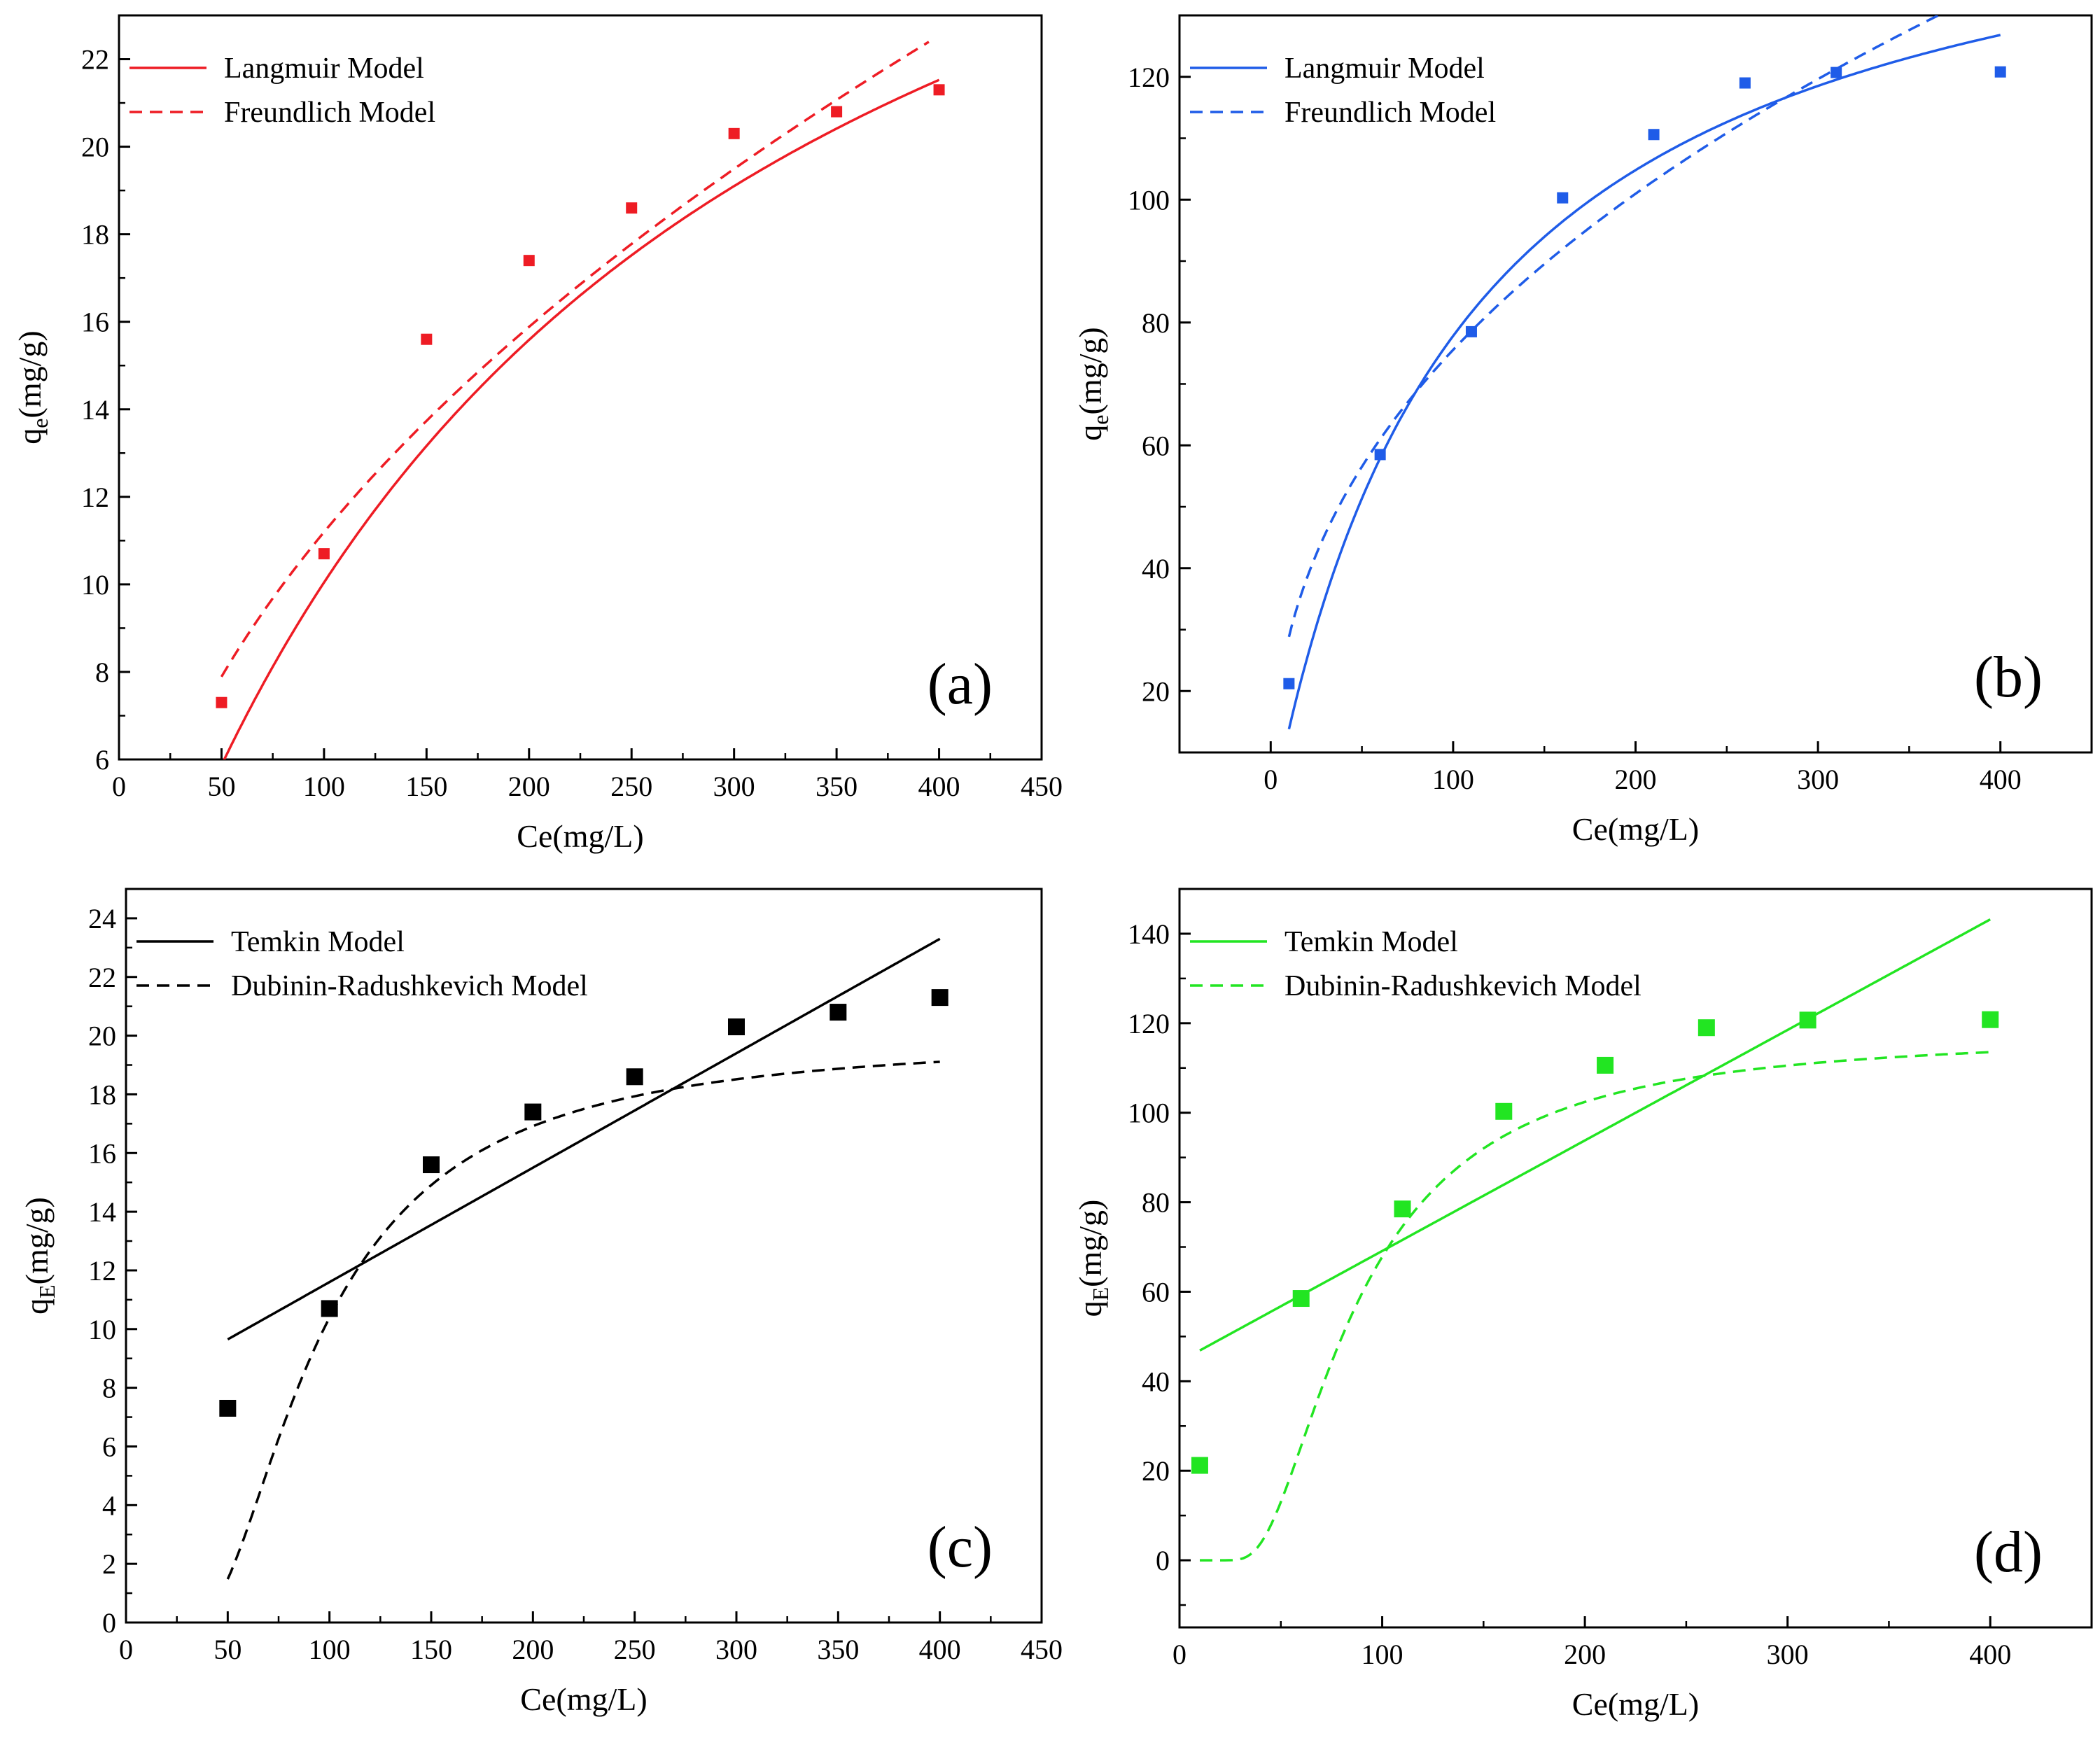 Image resolution: width=2100 pixels, height=1759 pixels. I want to click on legend-label-dashed: Freundlich Model, so click(329, 113).